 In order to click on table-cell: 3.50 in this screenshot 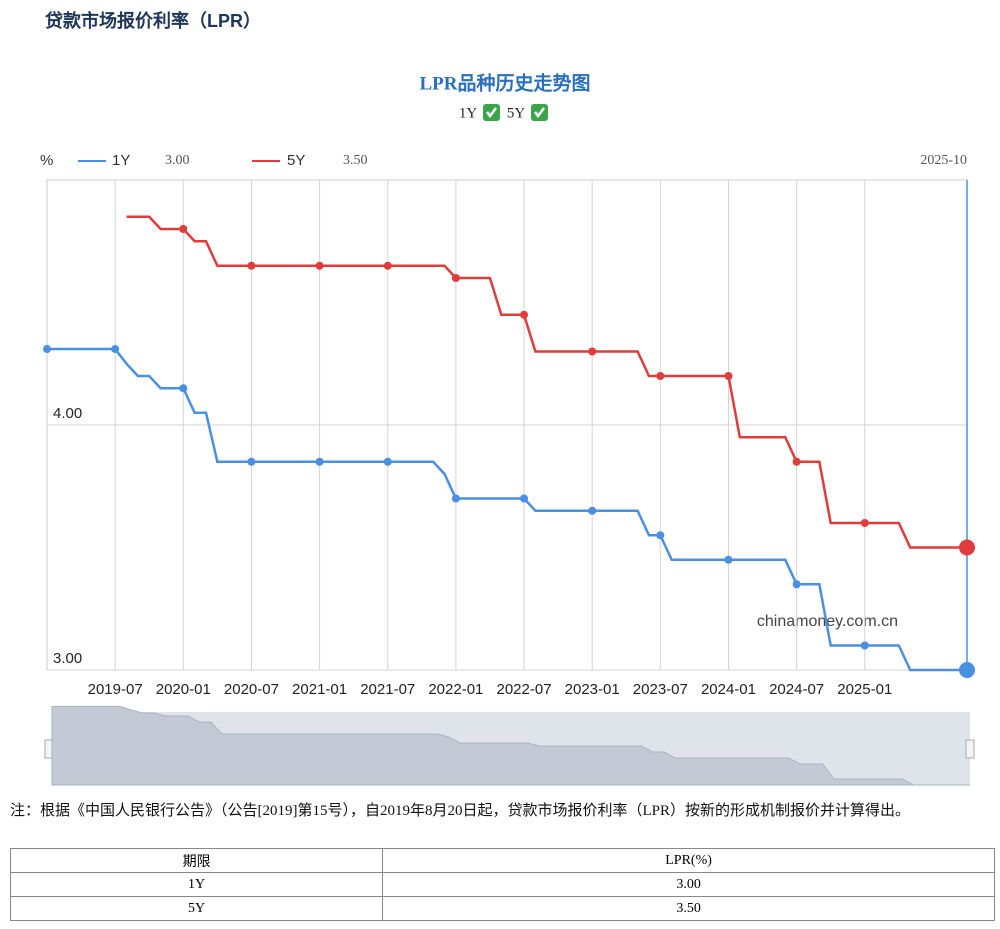, I will do `click(688, 908)`.